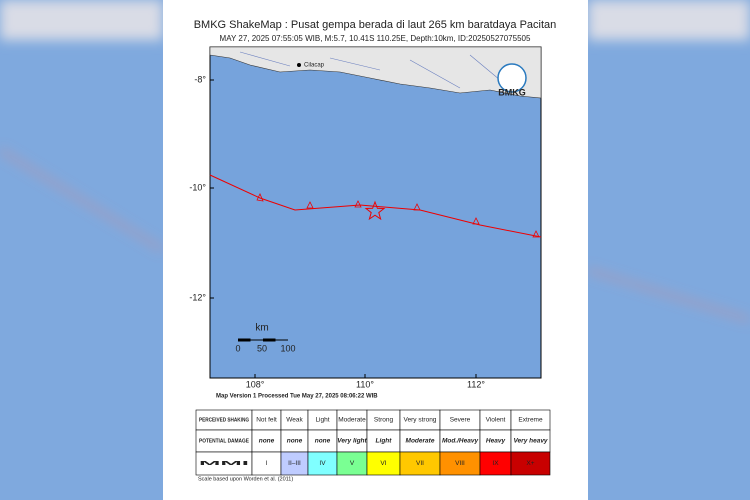 The width and height of the screenshot is (750, 500). I want to click on trench-ticks, so click(398, 215).